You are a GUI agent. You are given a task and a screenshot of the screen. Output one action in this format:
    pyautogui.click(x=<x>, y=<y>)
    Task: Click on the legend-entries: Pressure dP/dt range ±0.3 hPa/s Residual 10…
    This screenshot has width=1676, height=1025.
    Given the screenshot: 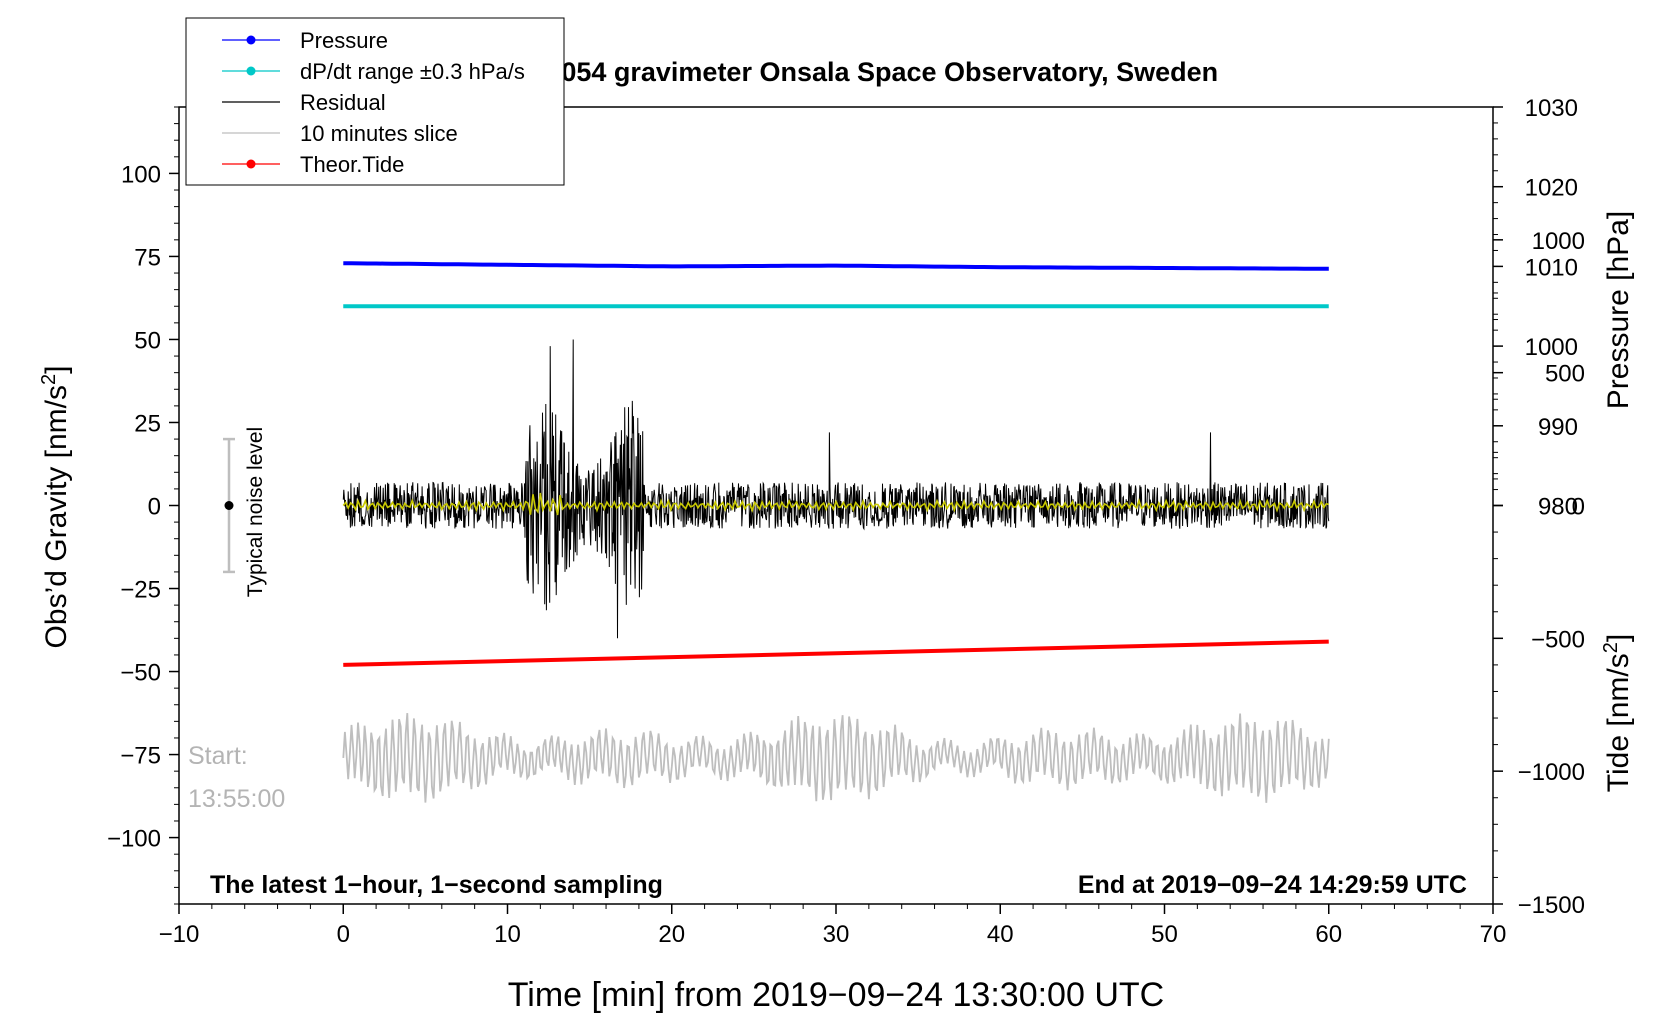 What is the action you would take?
    pyautogui.click(x=373, y=102)
    